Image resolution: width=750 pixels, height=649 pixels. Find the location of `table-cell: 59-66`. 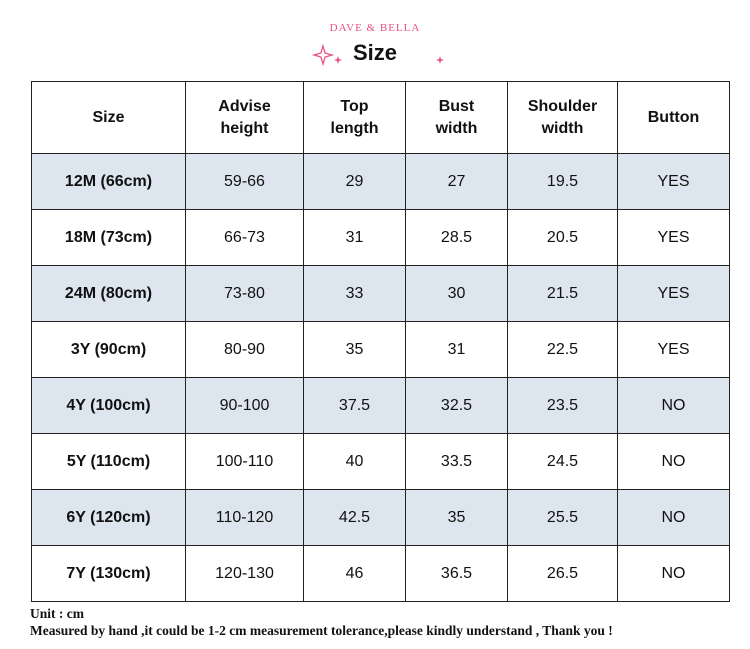

table-cell: 59-66 is located at coordinates (244, 181).